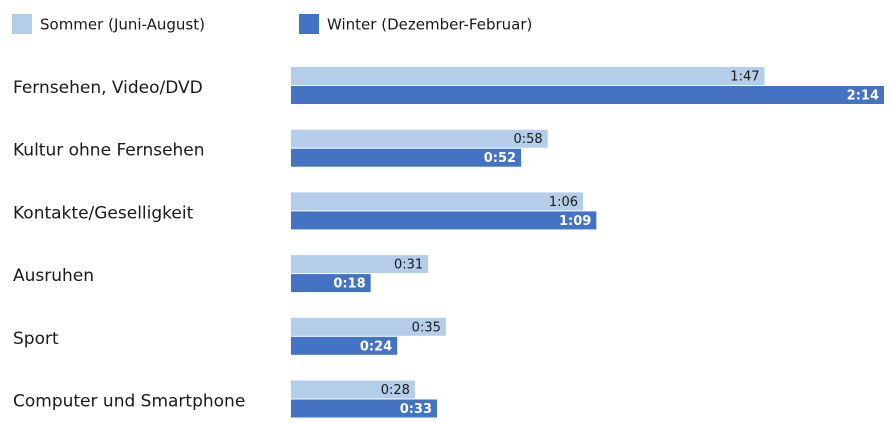 The width and height of the screenshot is (892, 423). I want to click on category-label: Computer und Smartphone, so click(129, 402).